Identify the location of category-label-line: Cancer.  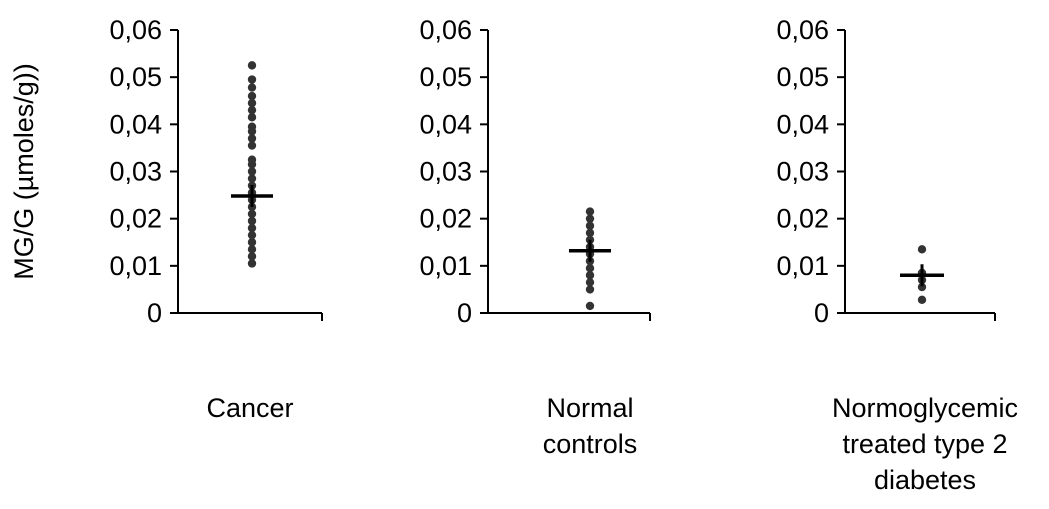
(250, 408).